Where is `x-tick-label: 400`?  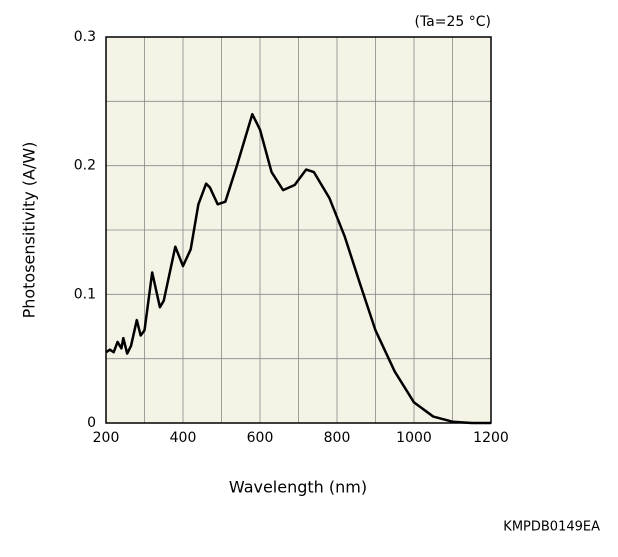
x-tick-label: 400 is located at coordinates (183, 438).